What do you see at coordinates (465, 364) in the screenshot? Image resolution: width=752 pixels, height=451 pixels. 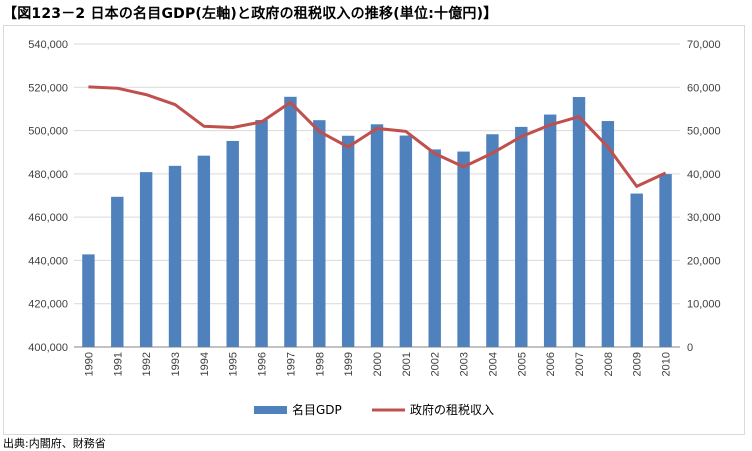 I see `x-tick-label: 2003` at bounding box center [465, 364].